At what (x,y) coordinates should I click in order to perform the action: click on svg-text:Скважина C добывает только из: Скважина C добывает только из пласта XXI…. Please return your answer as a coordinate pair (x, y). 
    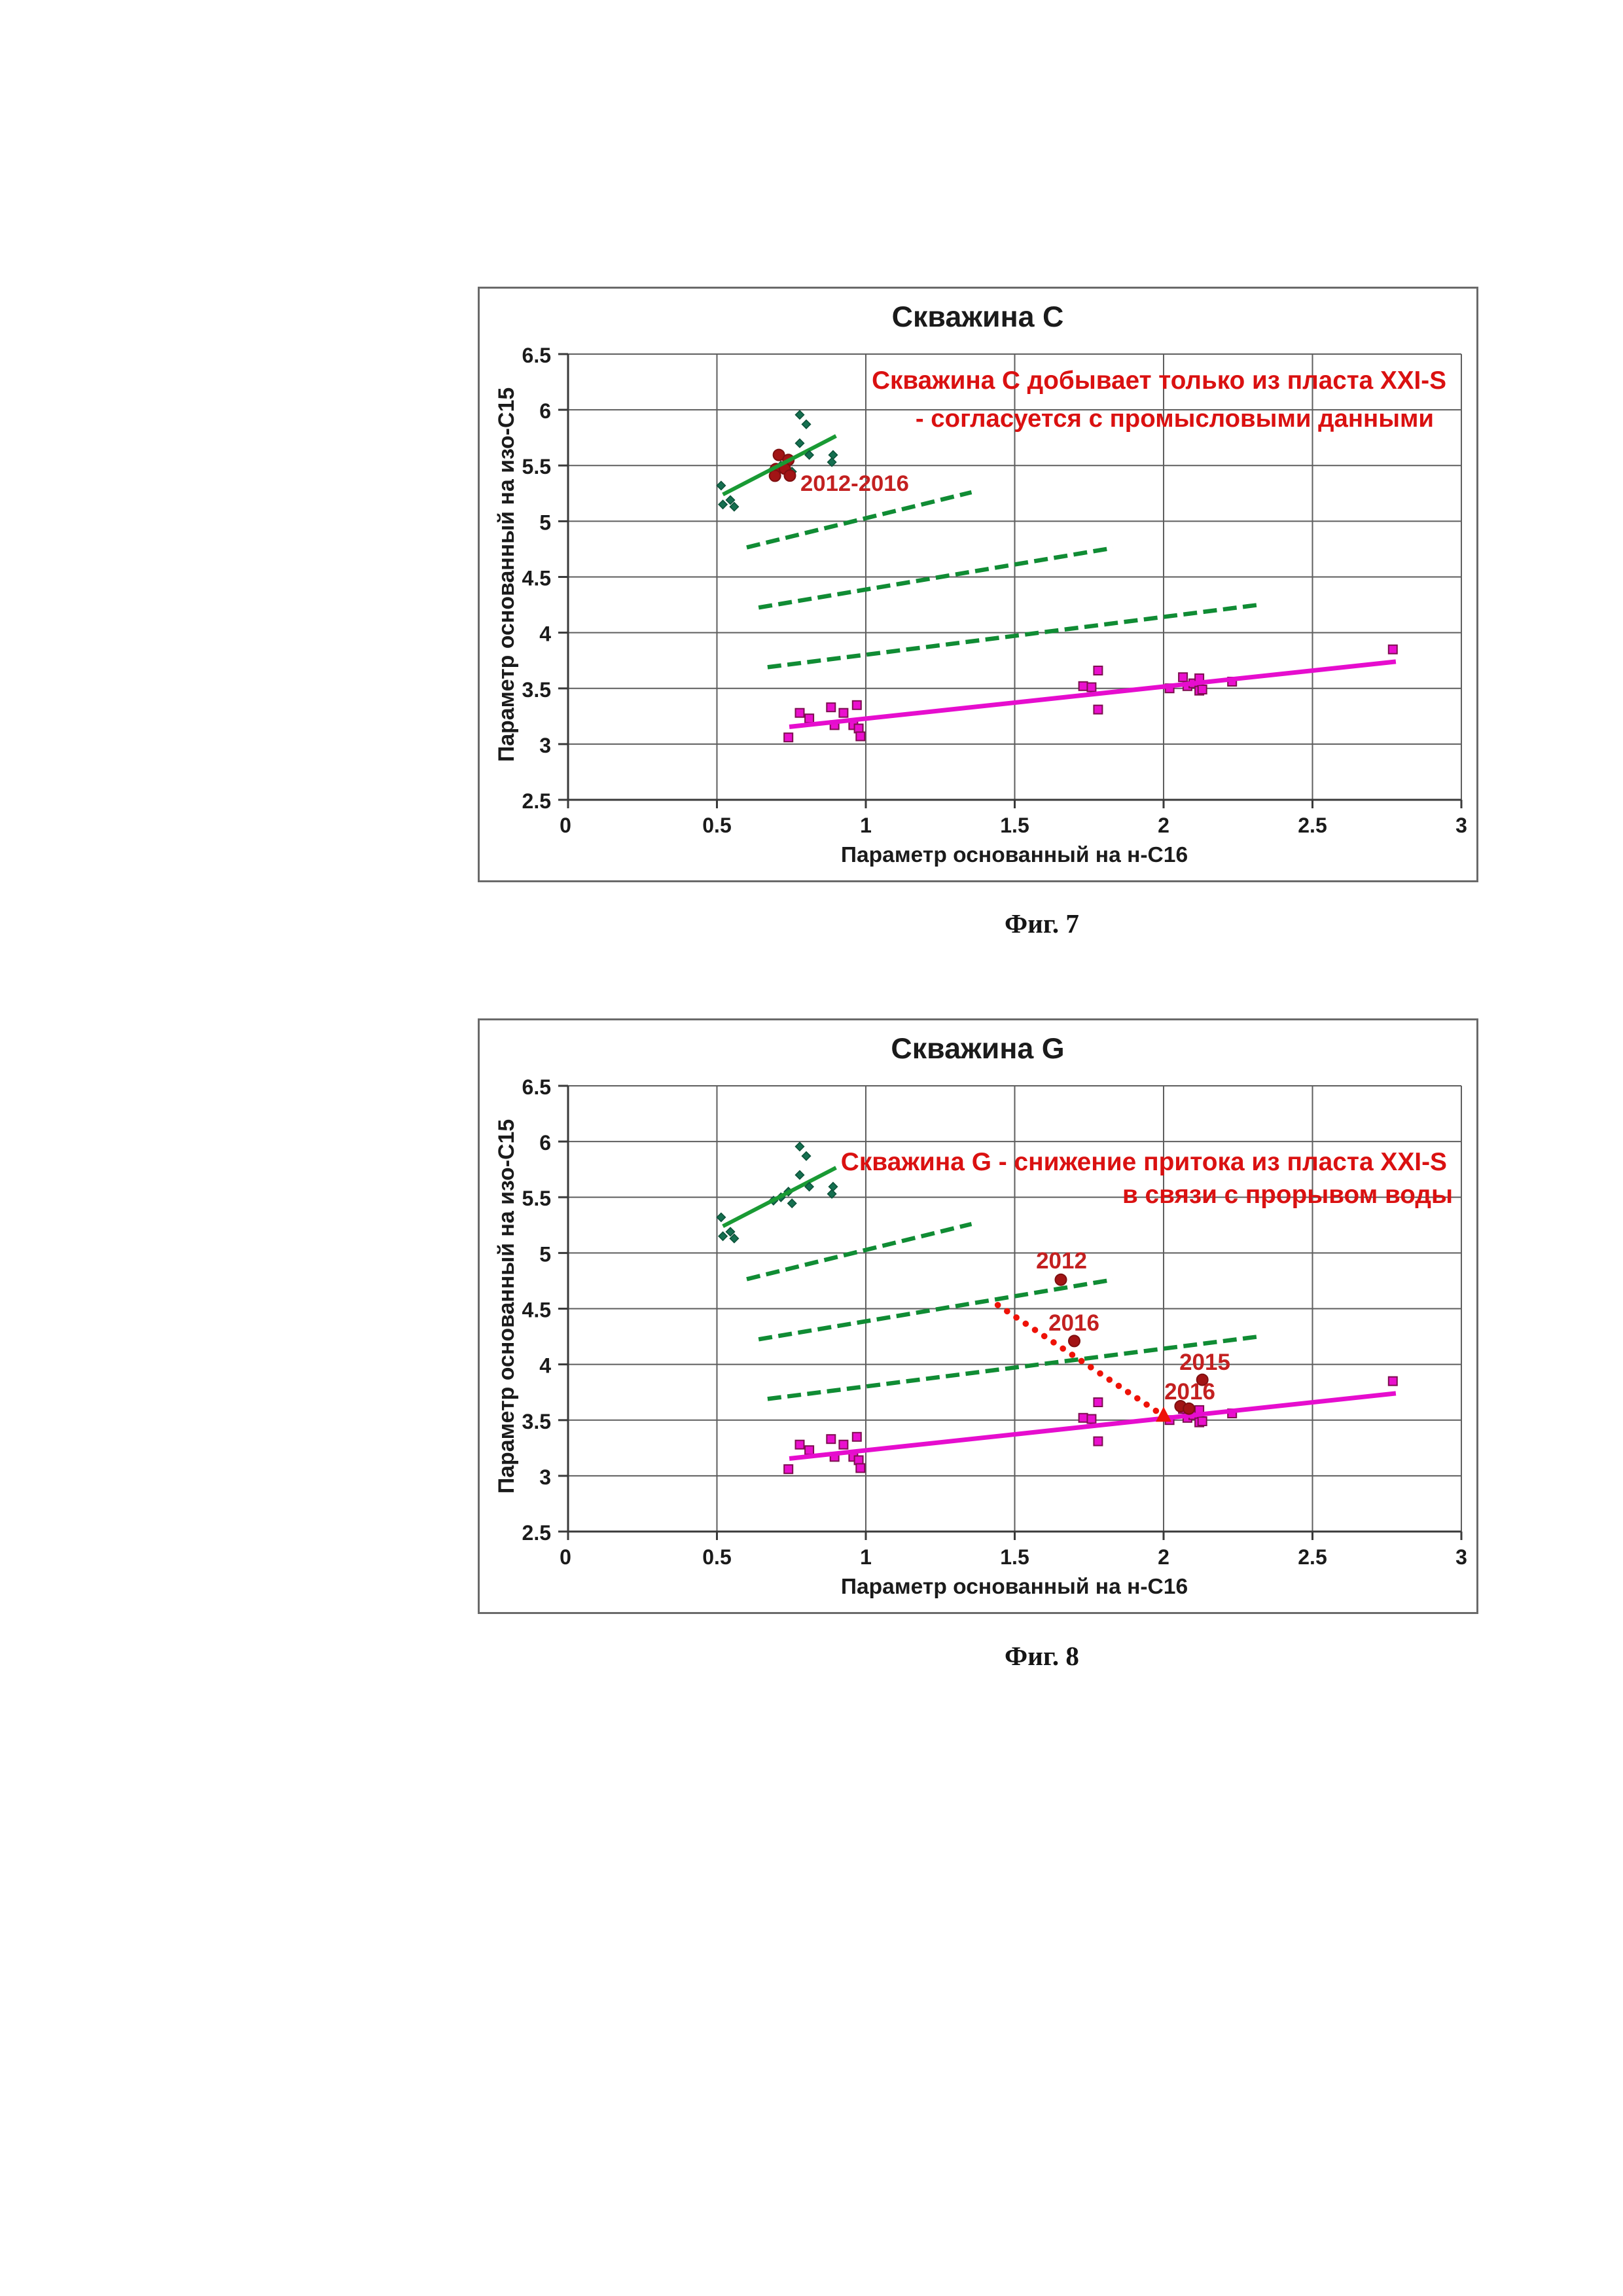
    Looking at the image, I should click on (1159, 381).